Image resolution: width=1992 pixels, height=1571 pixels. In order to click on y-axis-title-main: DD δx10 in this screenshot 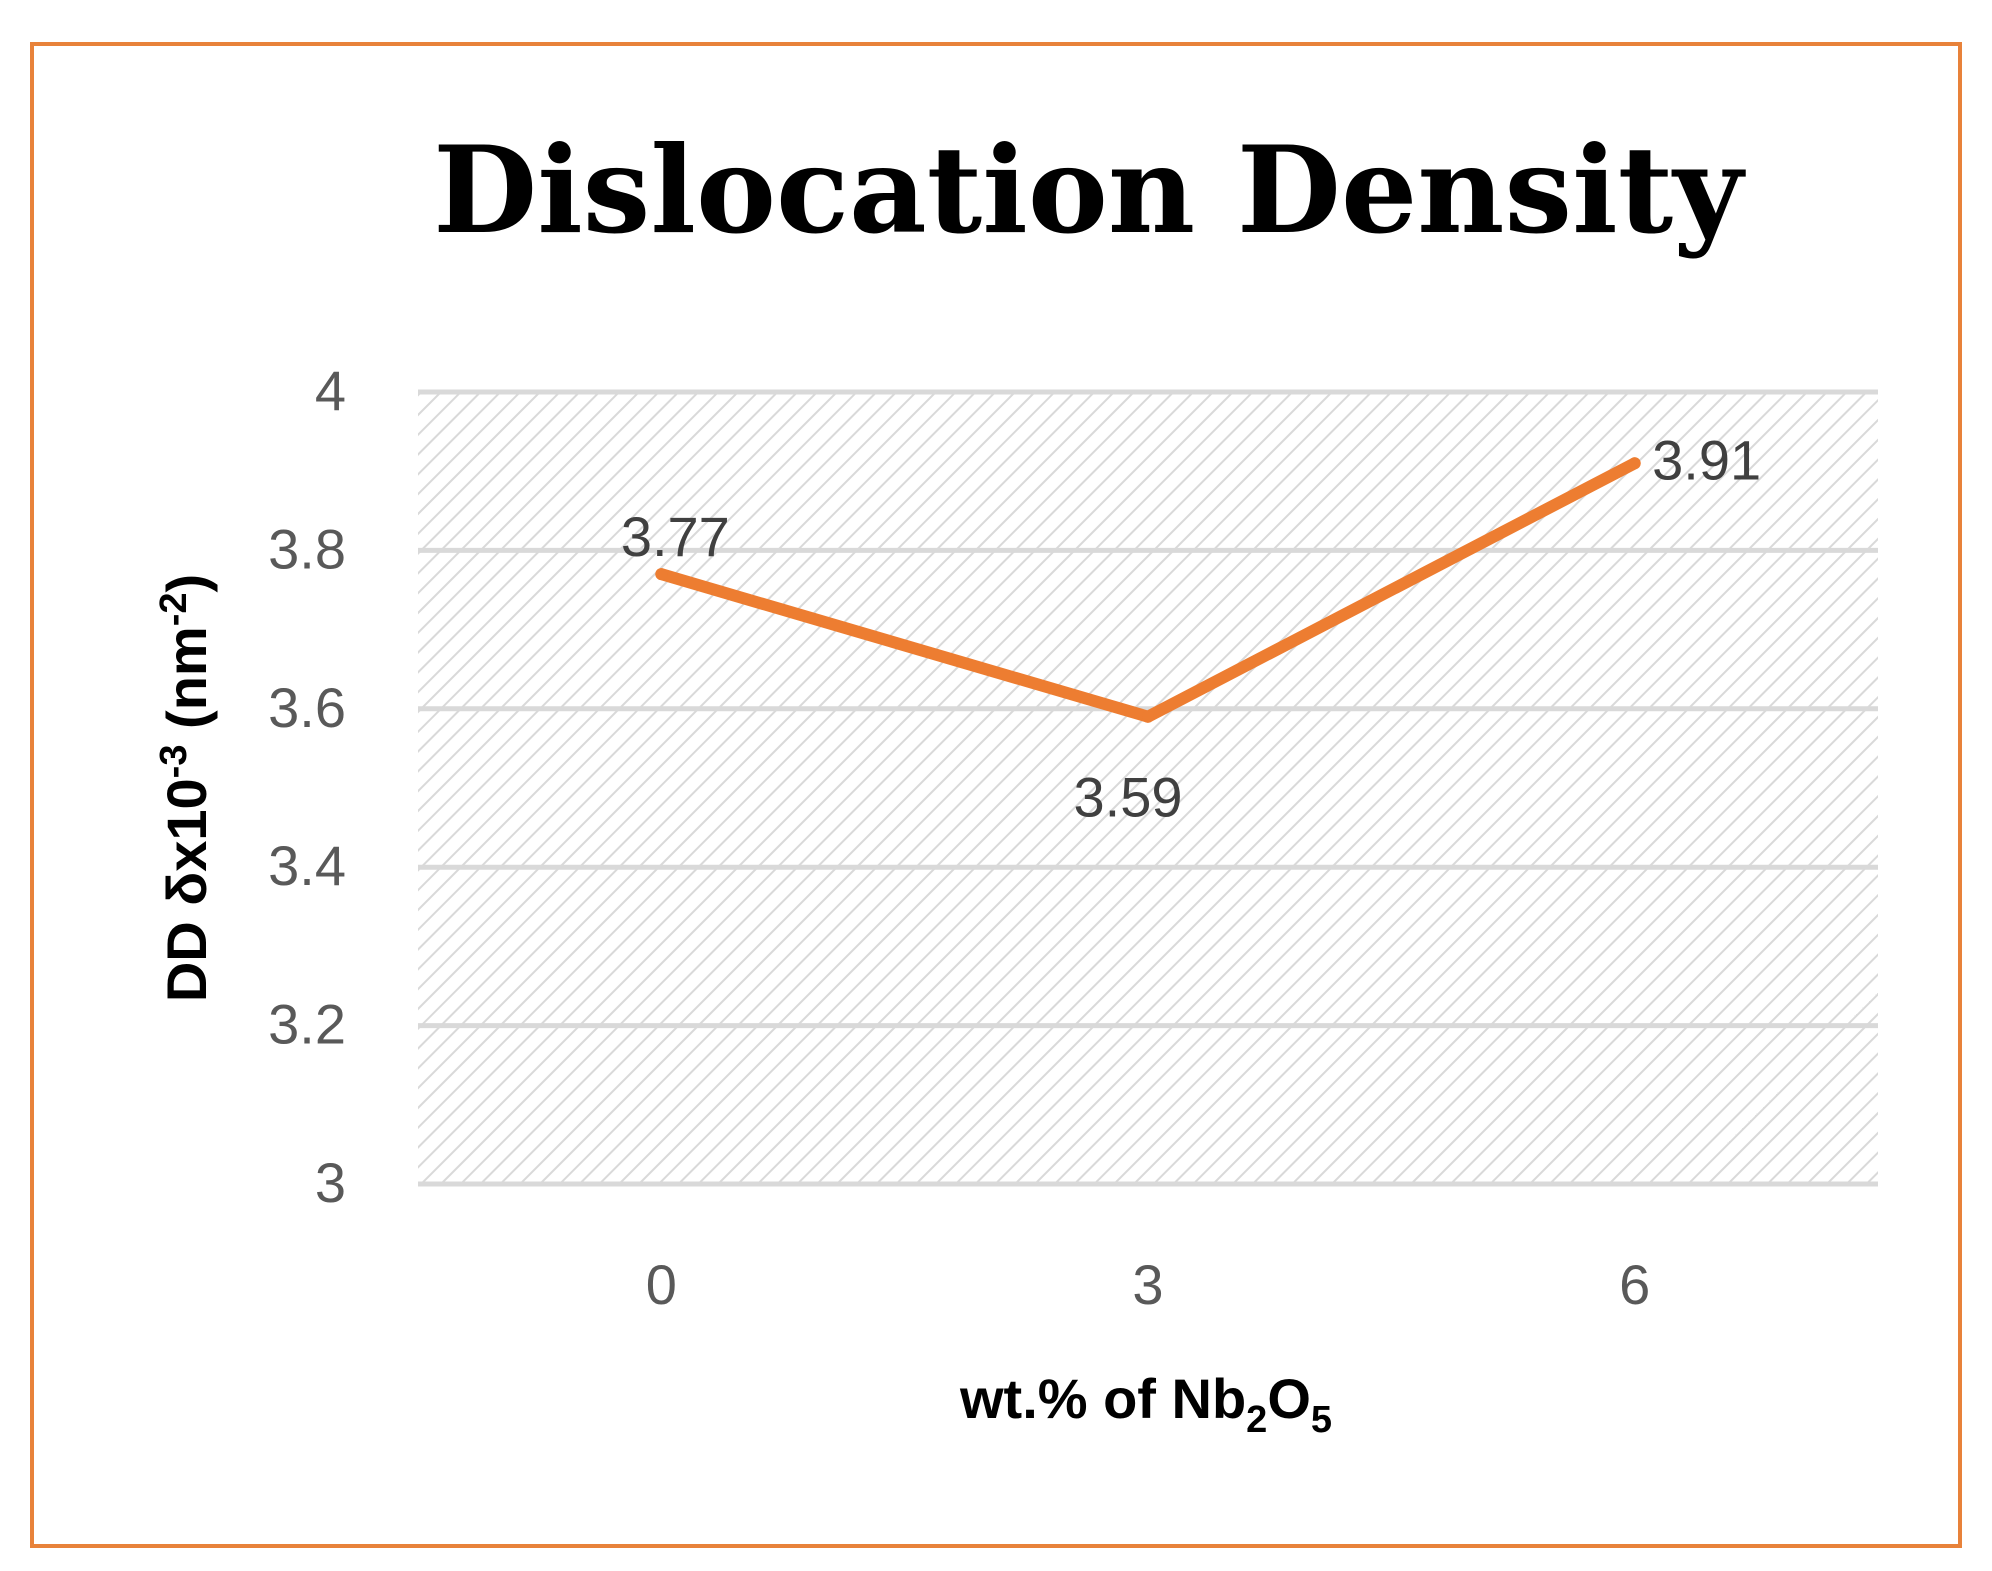, I will do `click(186, 890)`.